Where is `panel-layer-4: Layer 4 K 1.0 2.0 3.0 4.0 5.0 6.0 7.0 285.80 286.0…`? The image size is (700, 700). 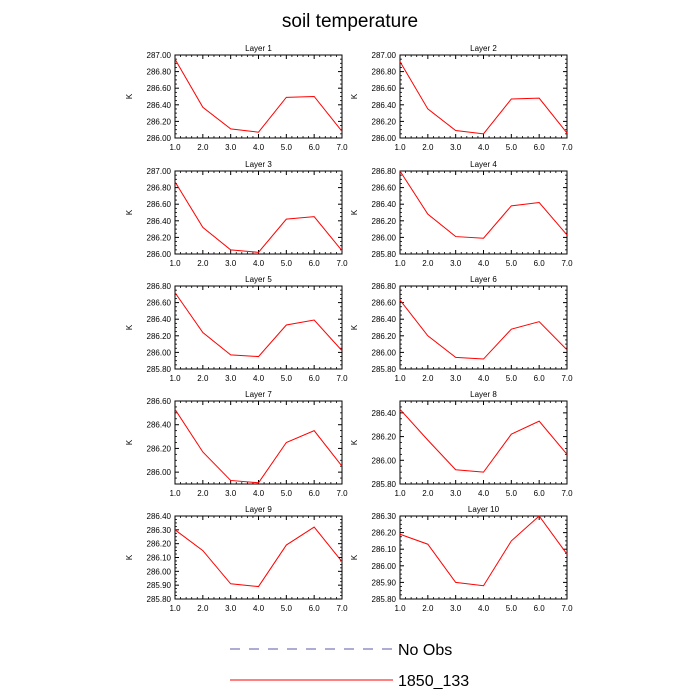 panel-layer-4: Layer 4 K 1.0 2.0 3.0 4.0 5.0 6.0 7.0 285.80 286.0… is located at coordinates (461, 214).